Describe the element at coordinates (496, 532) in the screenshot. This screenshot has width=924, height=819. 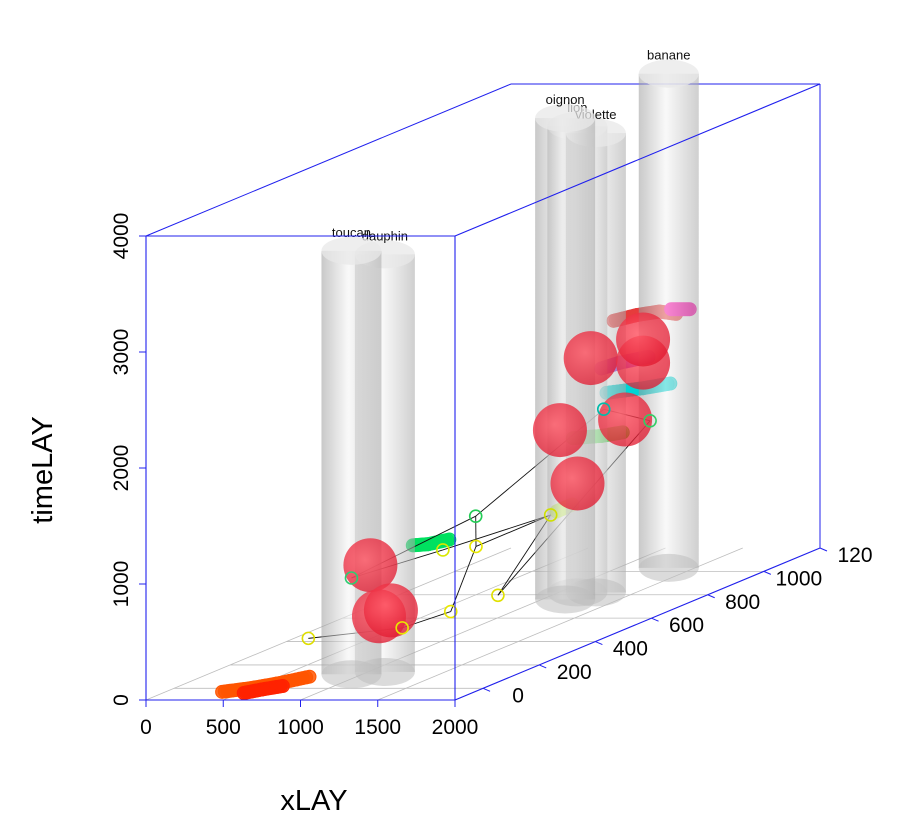
I see `connection-line` at that location.